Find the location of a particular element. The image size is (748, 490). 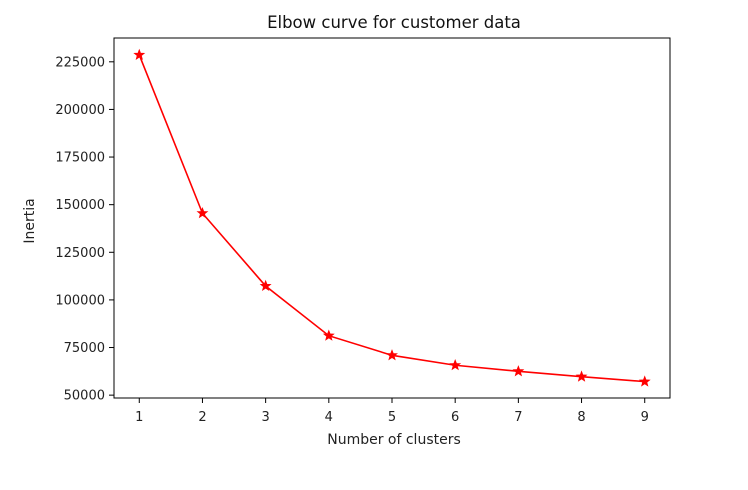

y-axis-label: Inertia is located at coordinates (30, 220).